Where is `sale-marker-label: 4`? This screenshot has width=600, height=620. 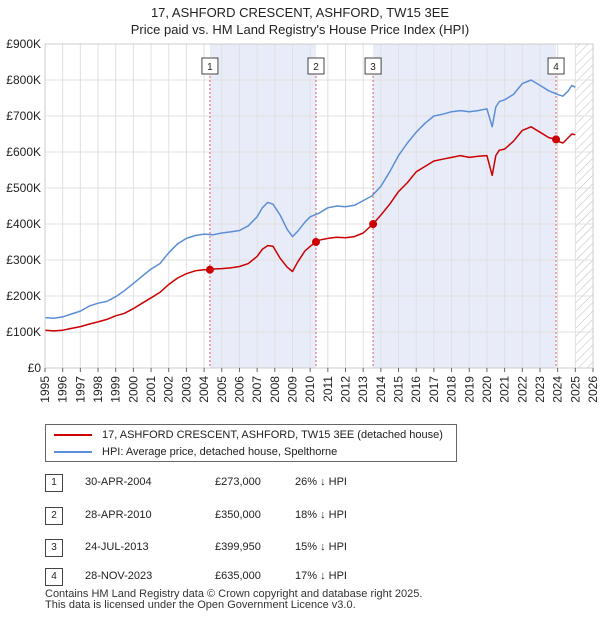
sale-marker-label: 4 is located at coordinates (556, 67).